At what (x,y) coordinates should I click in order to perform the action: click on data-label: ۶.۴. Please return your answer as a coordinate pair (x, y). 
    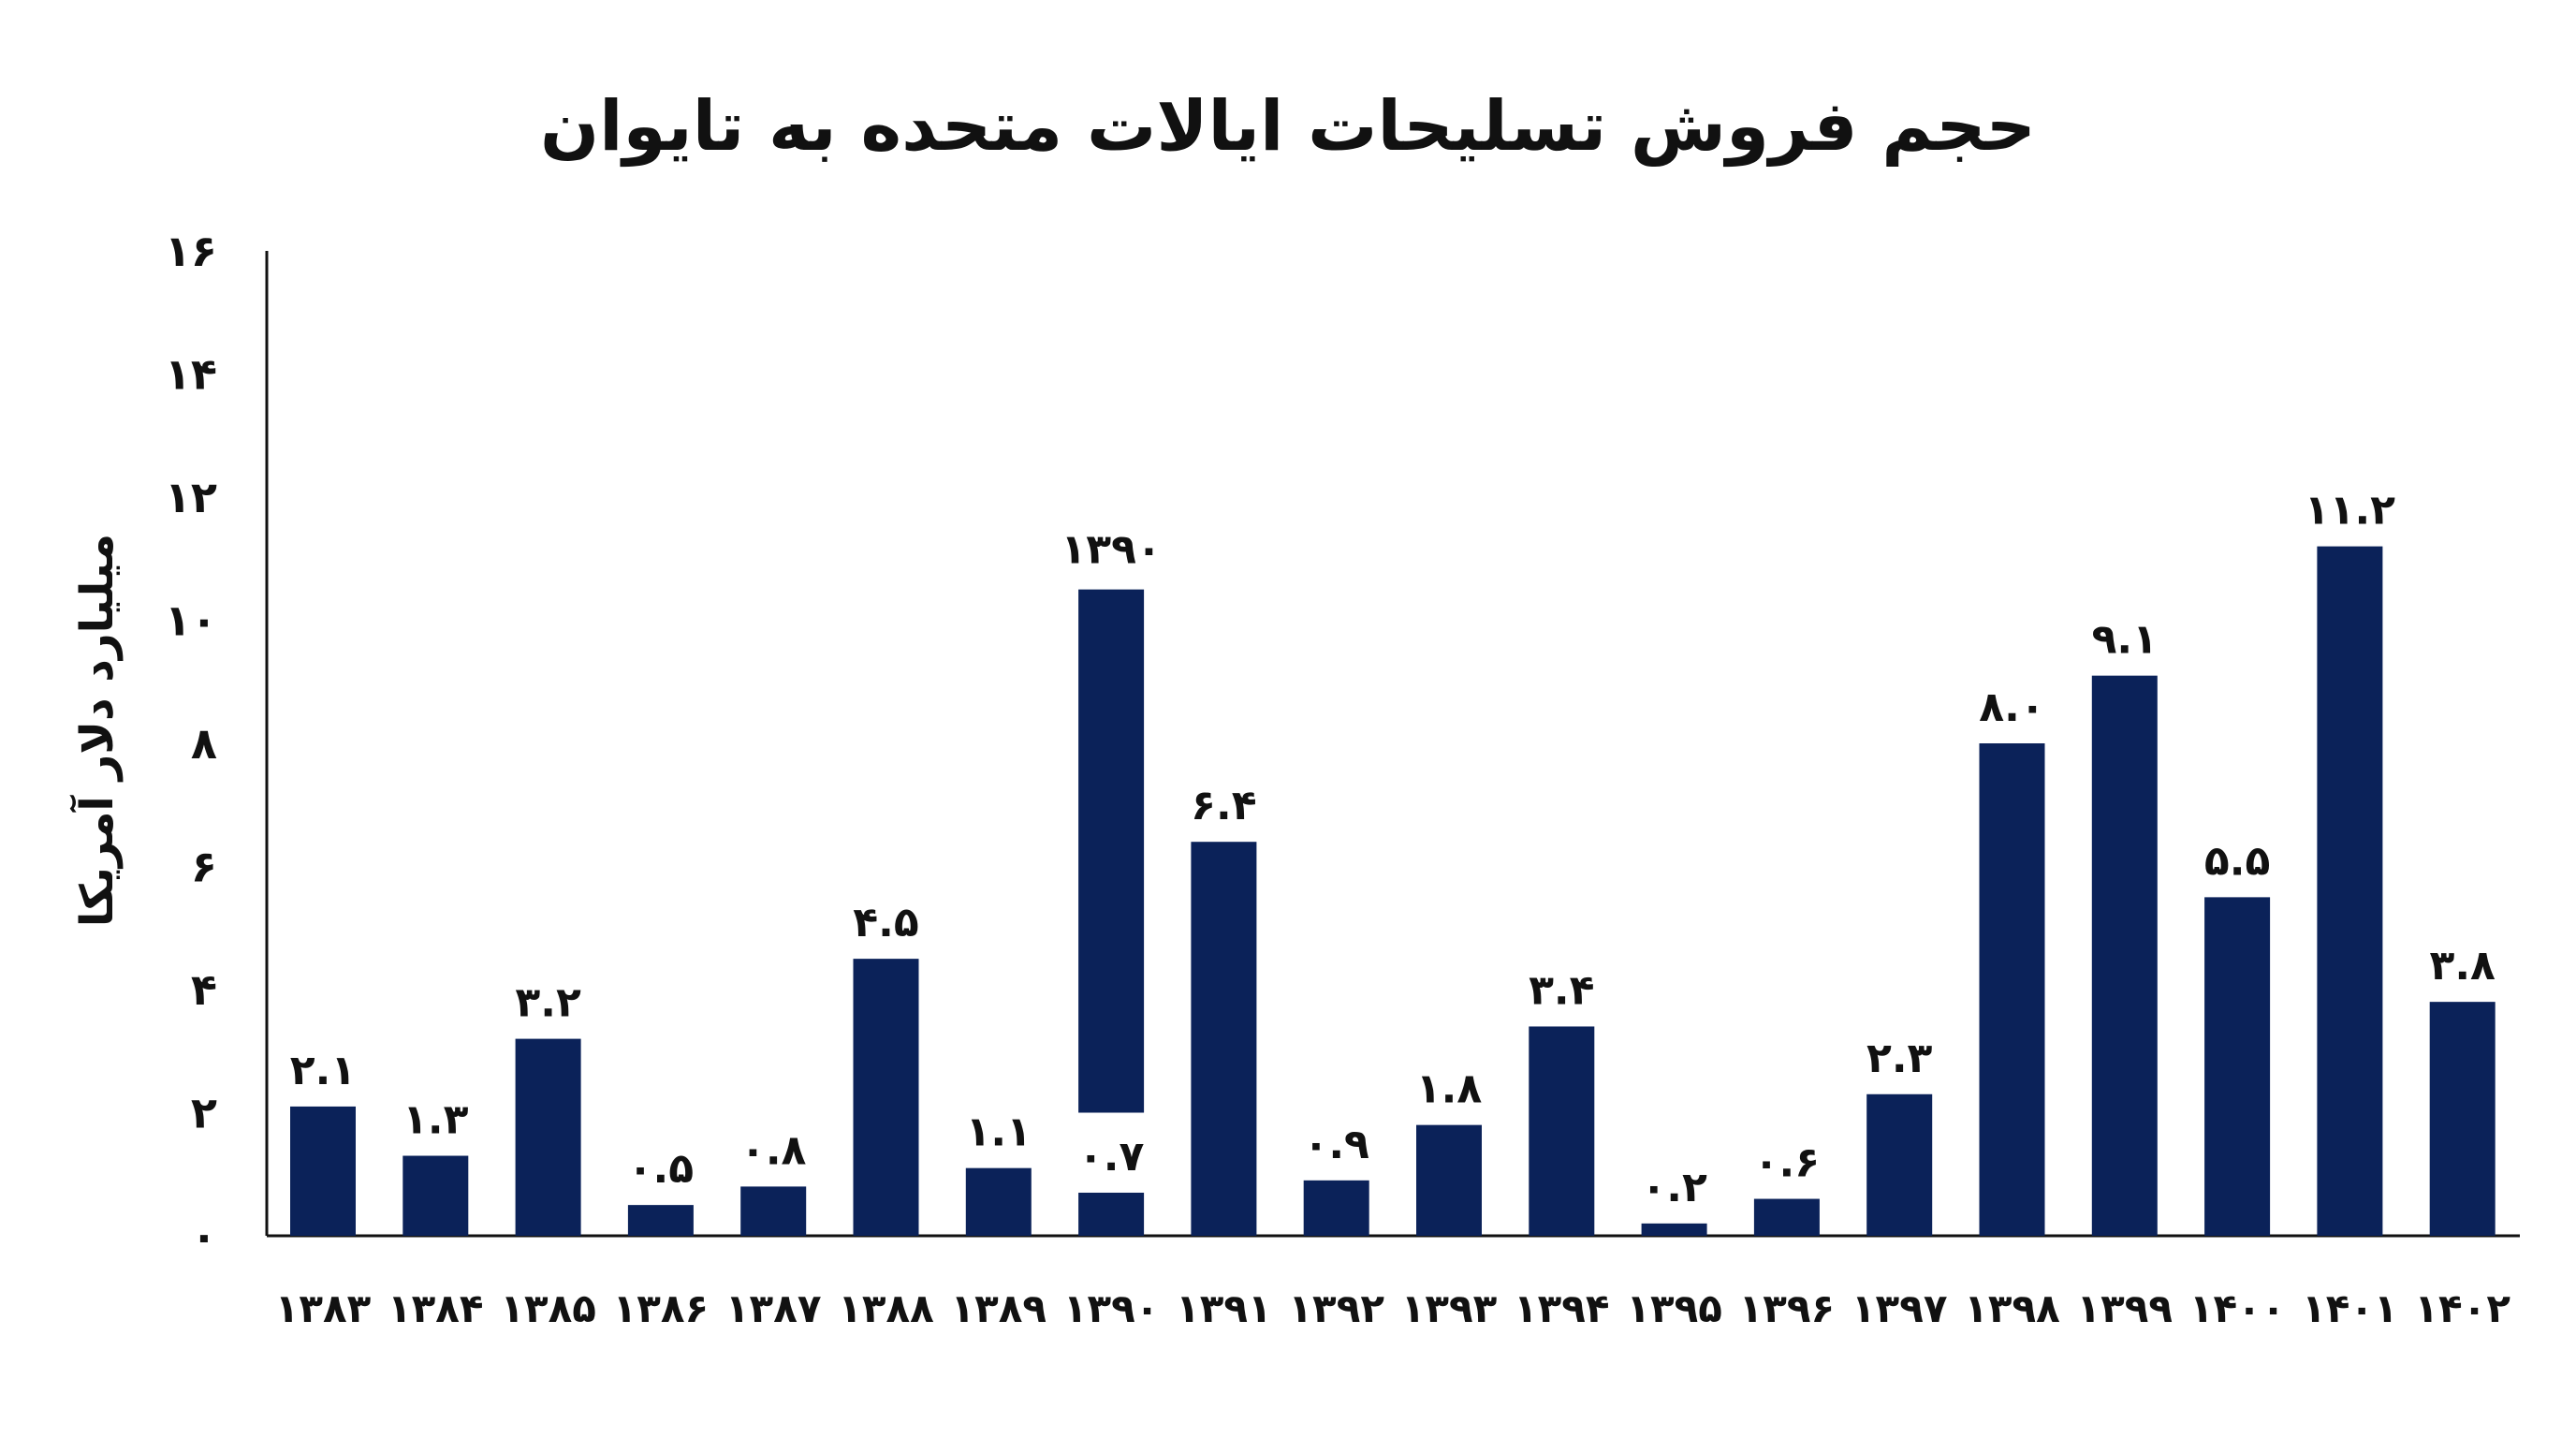
    Looking at the image, I should click on (1223, 805).